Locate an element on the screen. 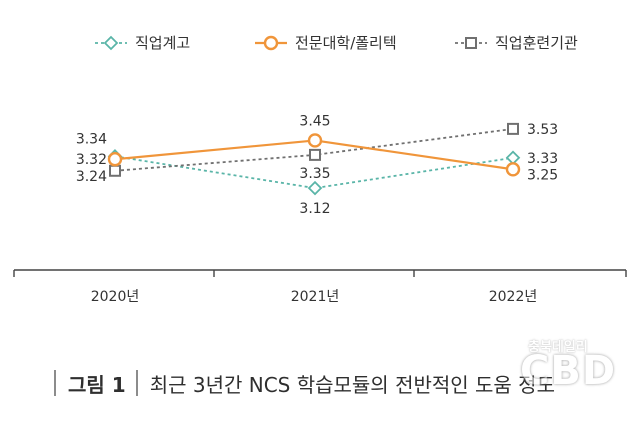 Image resolution: width=640 pixels, height=425 pixels. x-axis: 2020년 2021년 2022년 is located at coordinates (320, 287).